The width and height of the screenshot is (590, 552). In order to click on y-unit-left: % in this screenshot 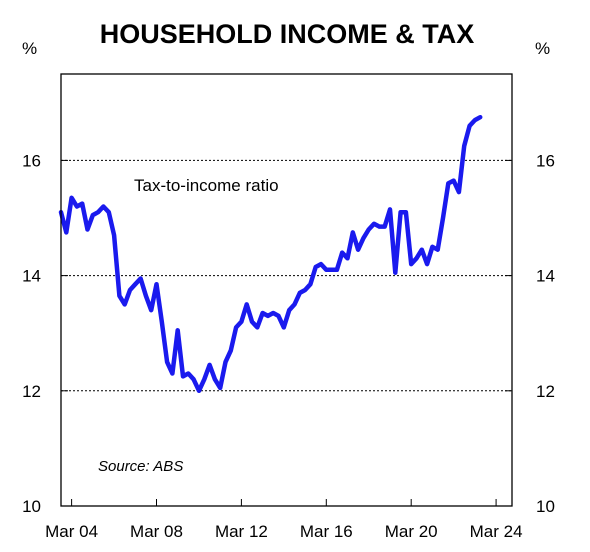, I will do `click(29, 48)`.